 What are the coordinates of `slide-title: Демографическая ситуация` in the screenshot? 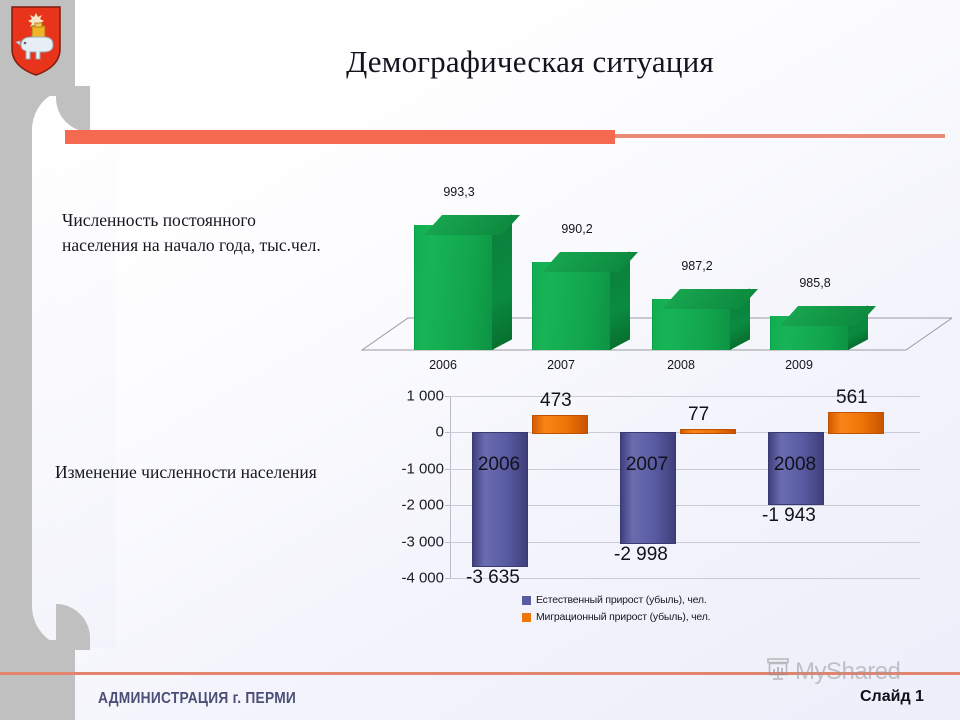 It's located at (530, 61).